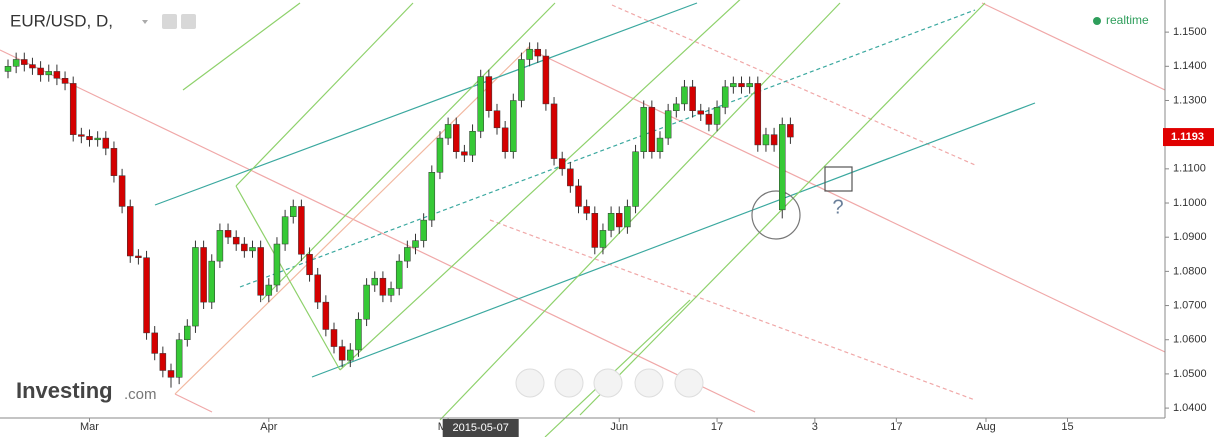 This screenshot has height=437, width=1216. Describe the element at coordinates (1190, 305) in the screenshot. I see `y-tick-label: 1.0700` at that location.